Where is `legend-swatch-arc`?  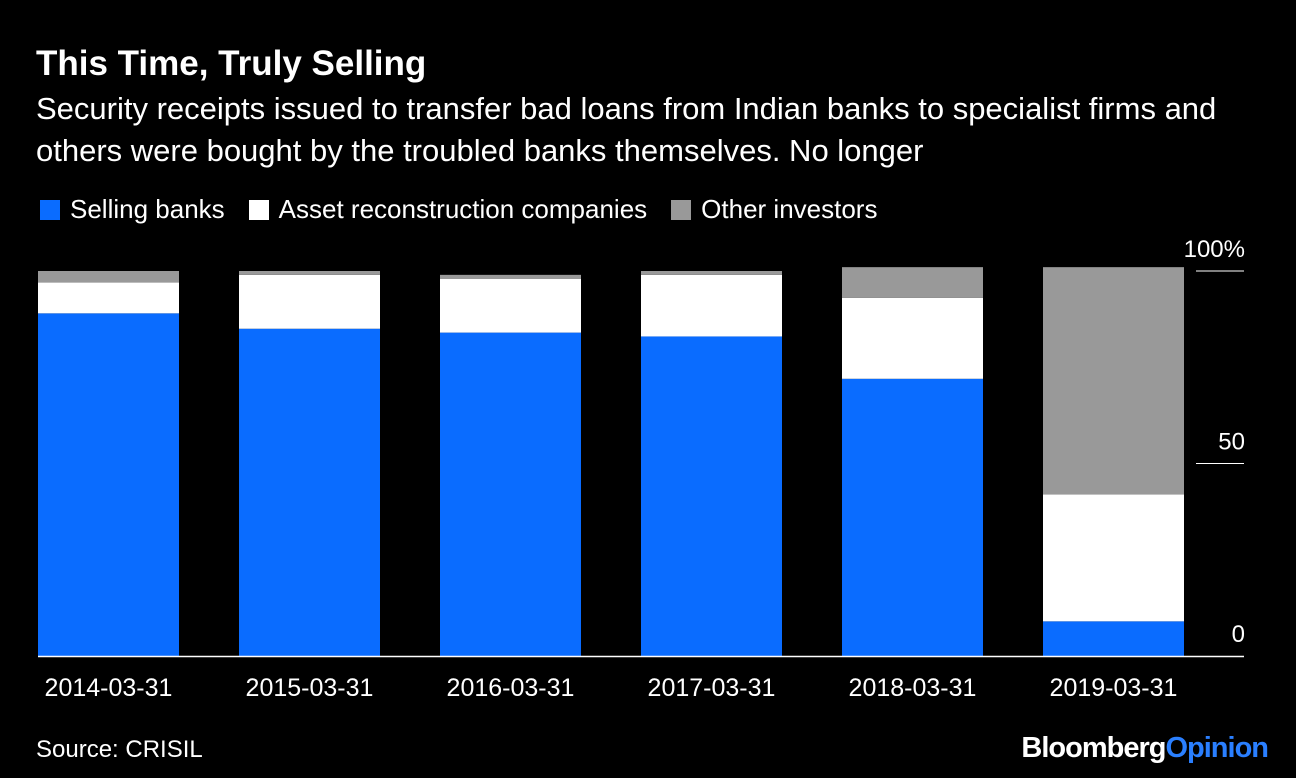
legend-swatch-arc is located at coordinates (258, 209).